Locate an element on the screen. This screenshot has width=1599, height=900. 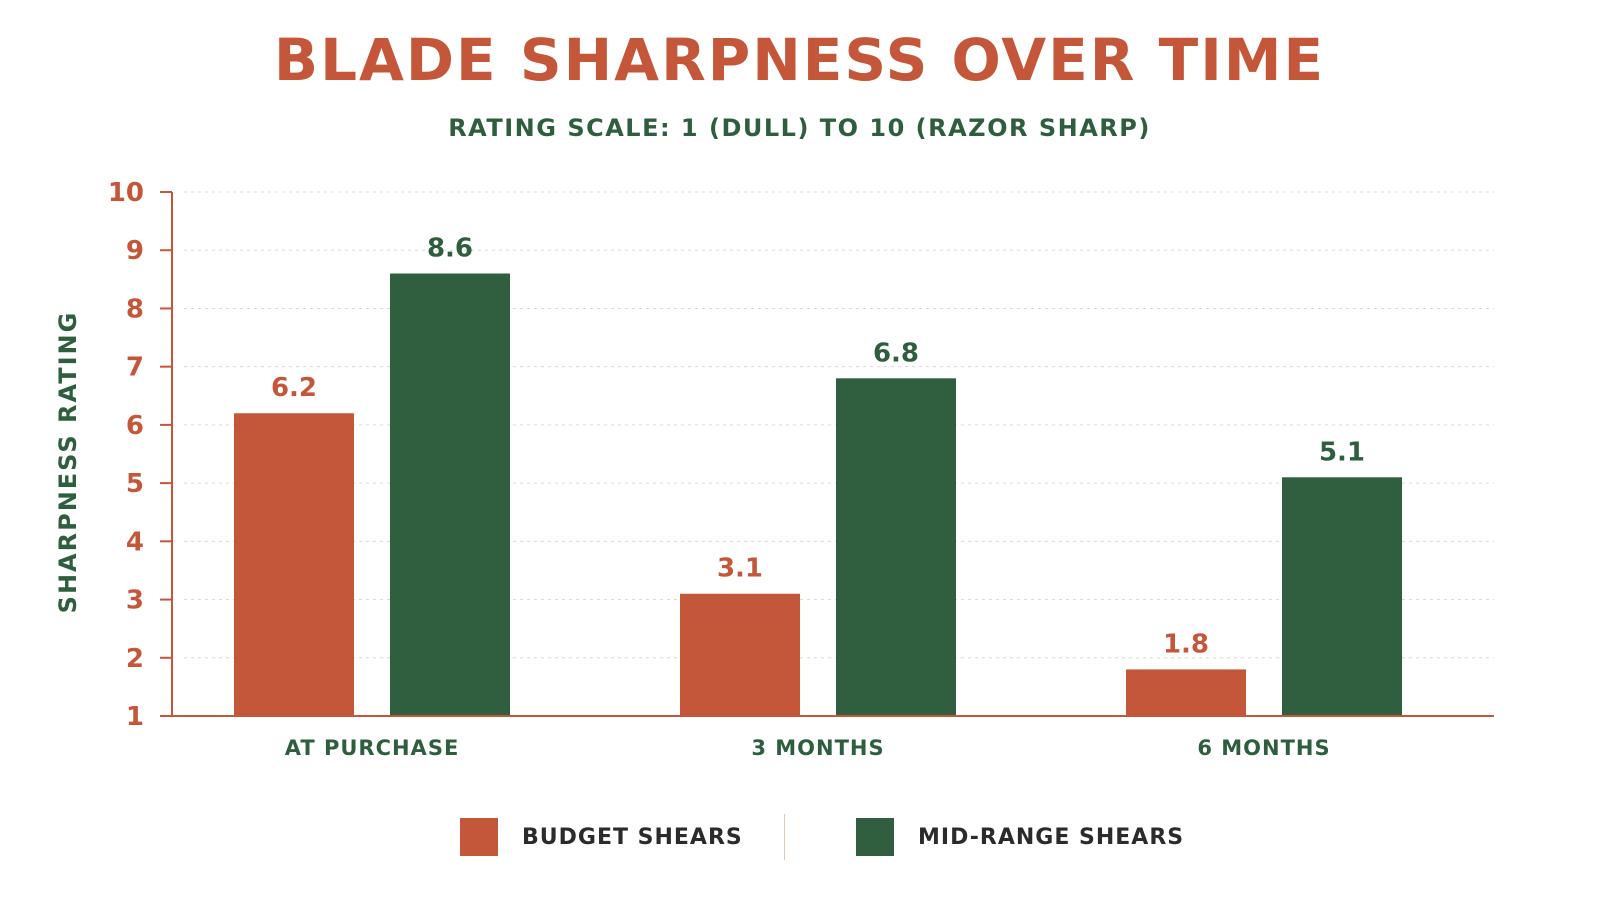
y-tick-label: 5 is located at coordinates (135, 484).